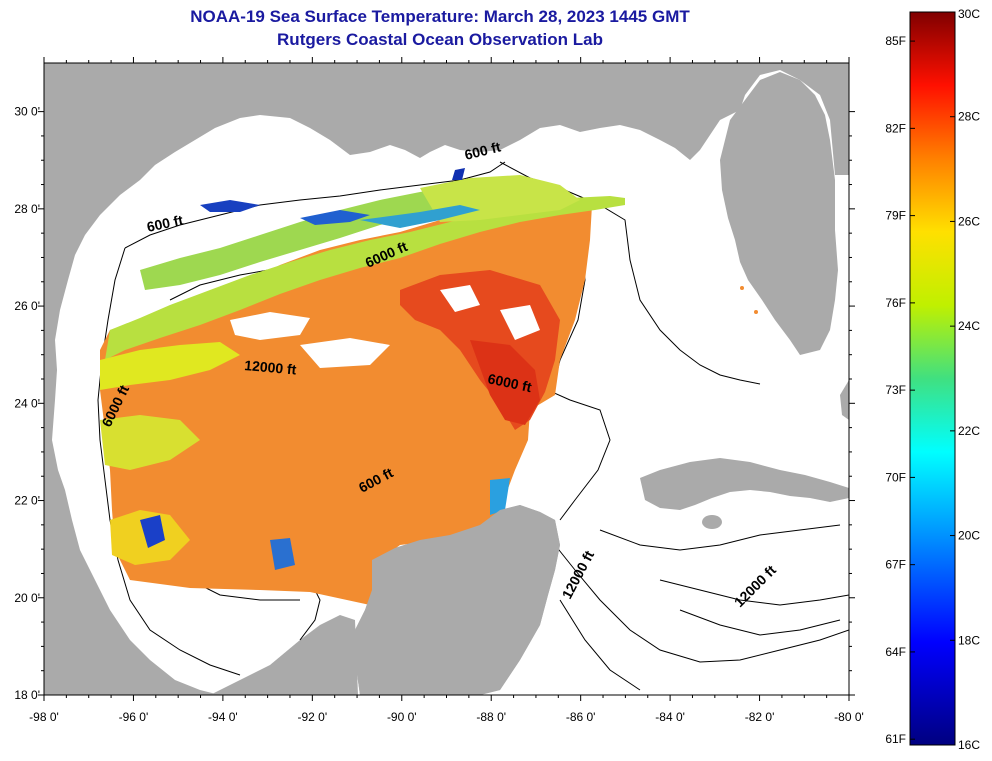 This screenshot has height=761, width=992. Describe the element at coordinates (27, 306) in the screenshot. I see `y-tick-label: 26 0'` at that location.